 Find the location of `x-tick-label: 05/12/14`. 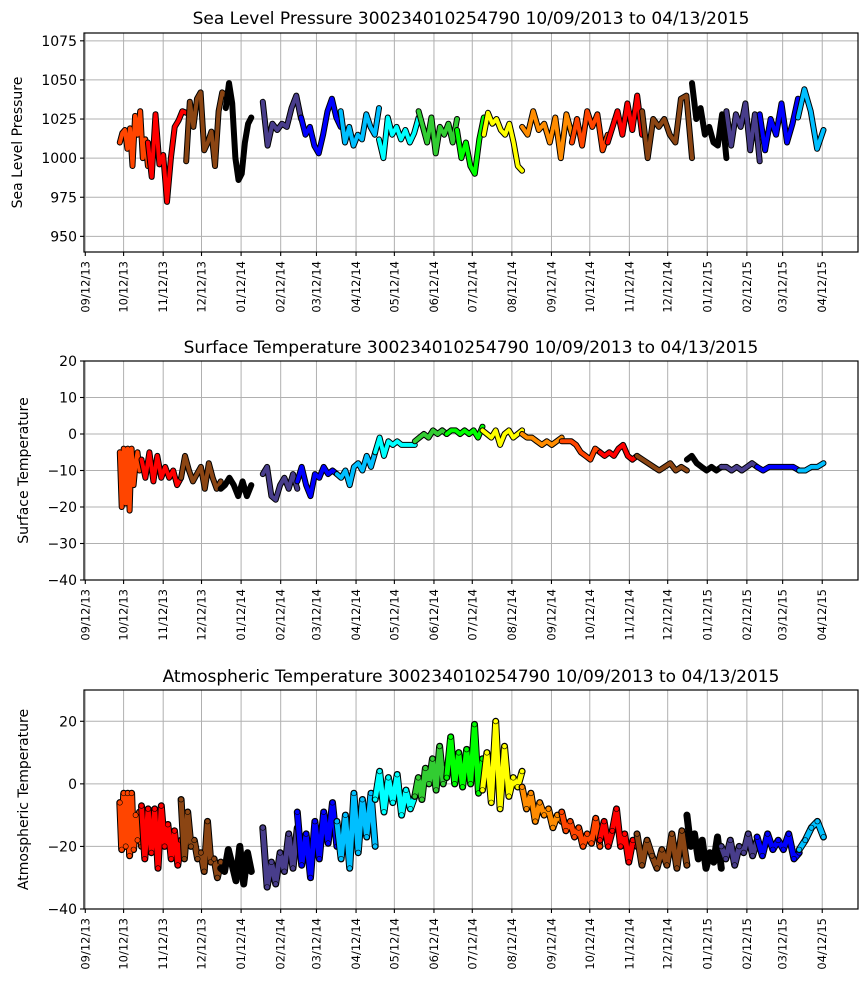

x-tick-label: 05/12/14 is located at coordinates (394, 944).